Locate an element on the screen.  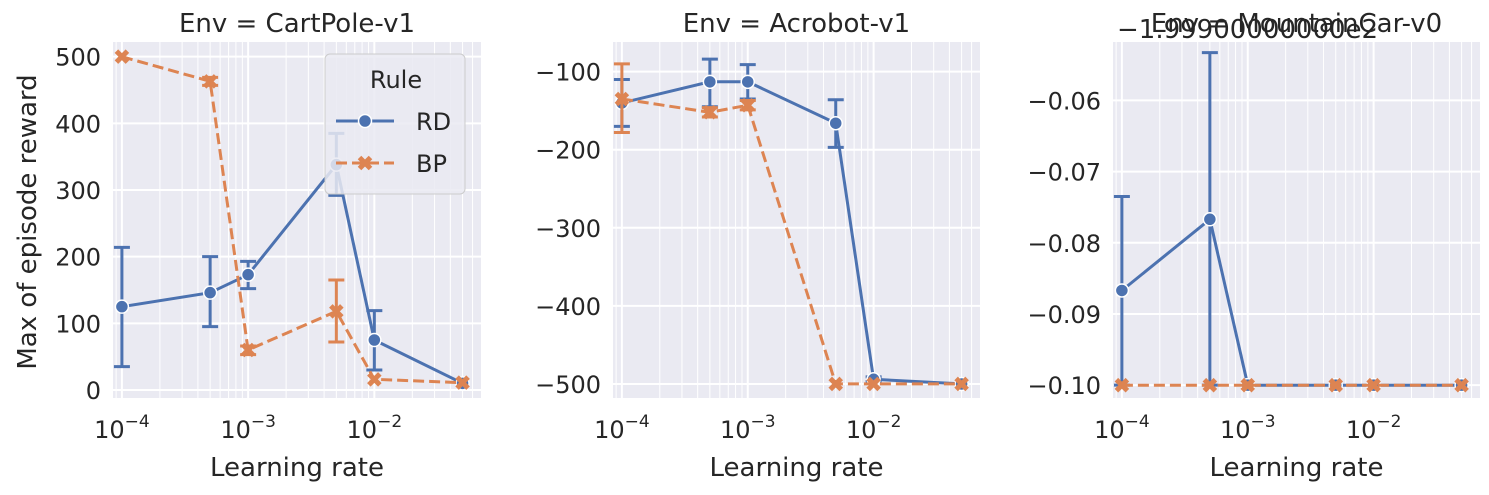
figure-y-axis-label: Max of episode reward is located at coordinates (28, 221).